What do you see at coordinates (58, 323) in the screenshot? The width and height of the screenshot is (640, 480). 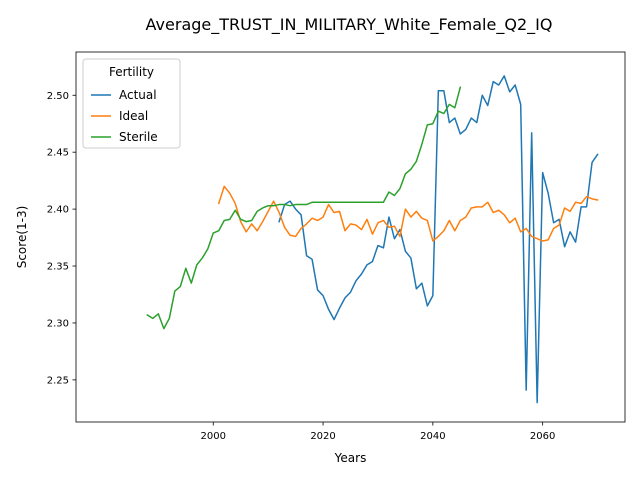 I see `y-tick-label: 2.30` at bounding box center [58, 323].